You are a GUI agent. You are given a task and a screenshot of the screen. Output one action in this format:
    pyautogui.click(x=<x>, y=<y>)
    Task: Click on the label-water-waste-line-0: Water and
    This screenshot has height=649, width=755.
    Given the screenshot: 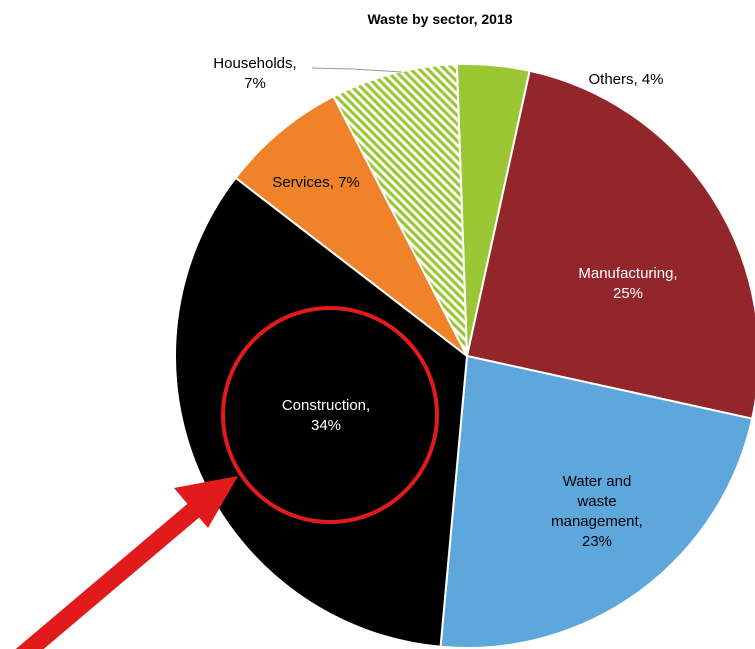 What is the action you would take?
    pyautogui.click(x=597, y=481)
    